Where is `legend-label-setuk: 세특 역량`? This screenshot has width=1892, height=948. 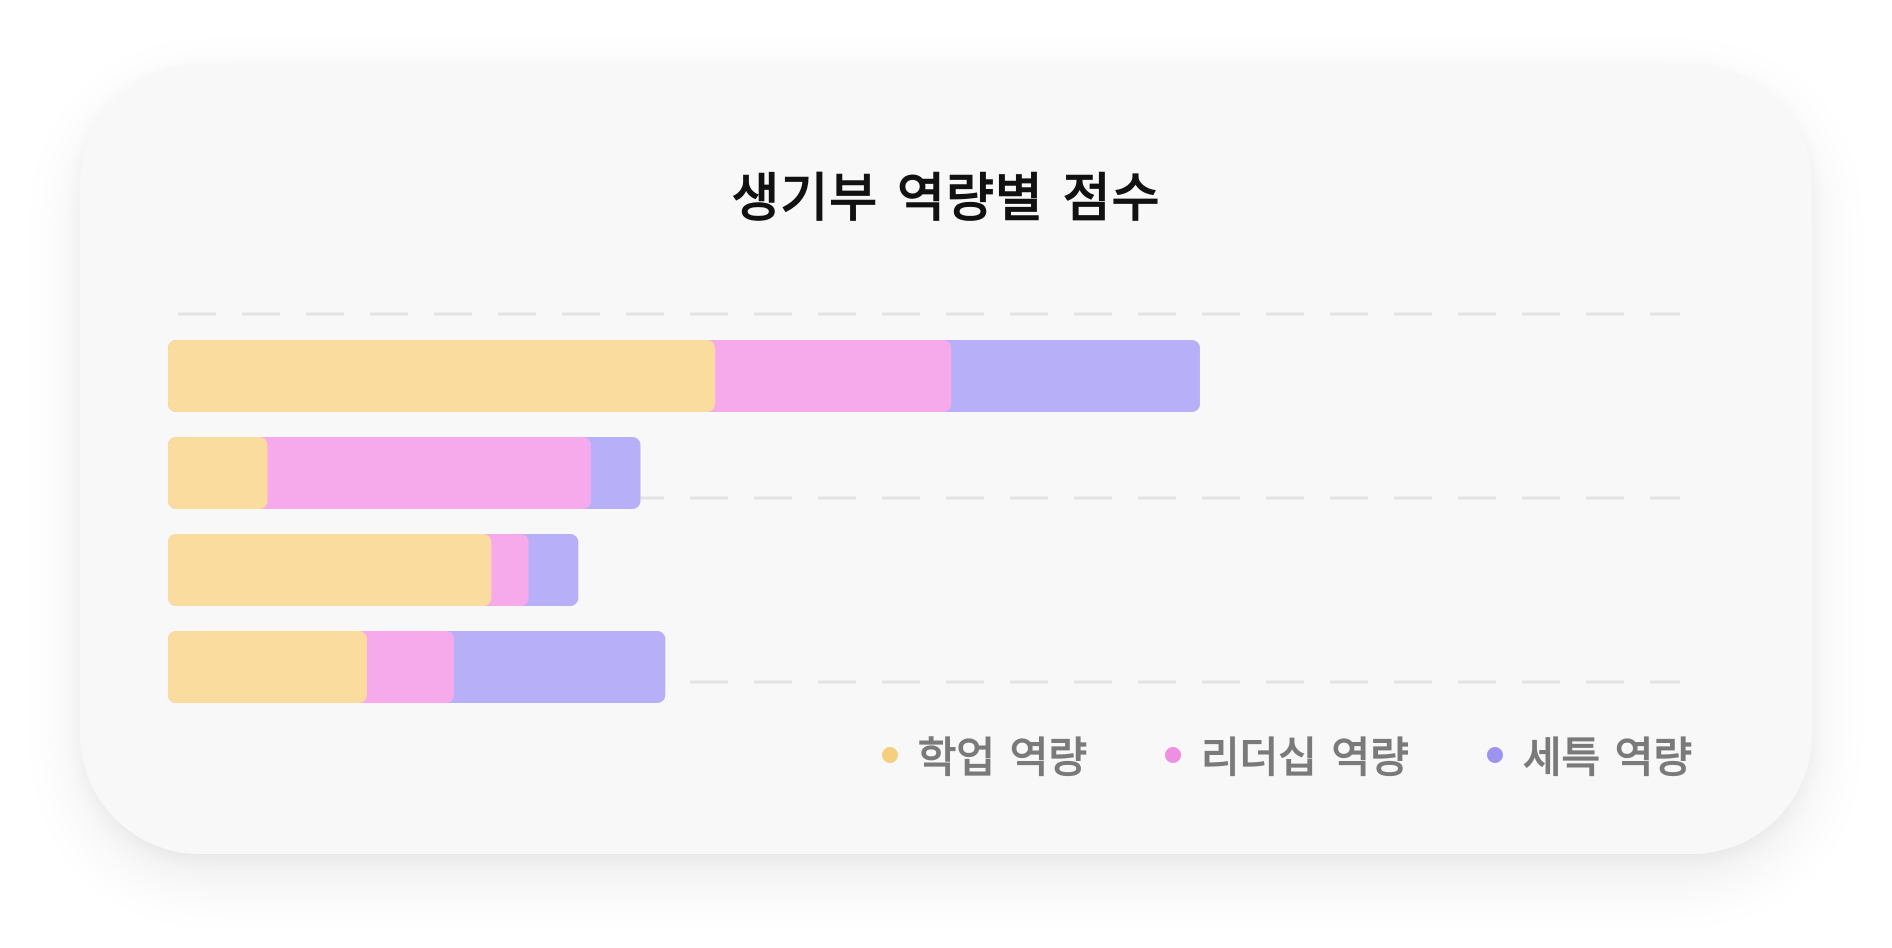
legend-label-setuk: 세특 역량 is located at coordinates (1607, 757).